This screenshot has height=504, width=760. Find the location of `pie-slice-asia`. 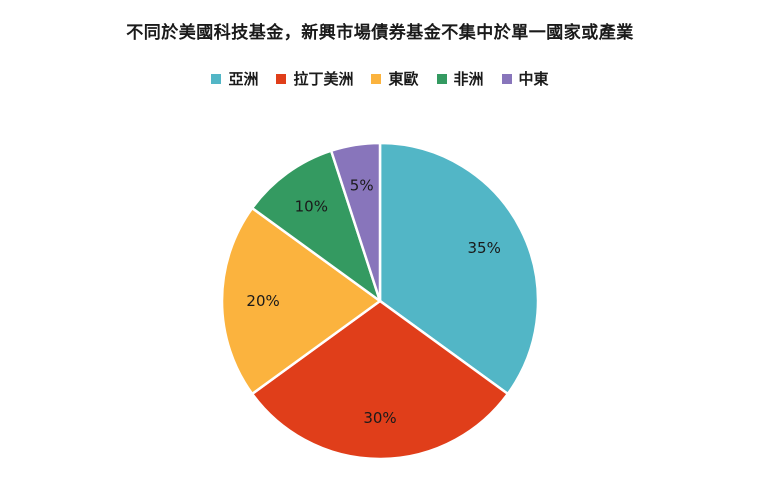

pie-slice-asia is located at coordinates (459, 268).